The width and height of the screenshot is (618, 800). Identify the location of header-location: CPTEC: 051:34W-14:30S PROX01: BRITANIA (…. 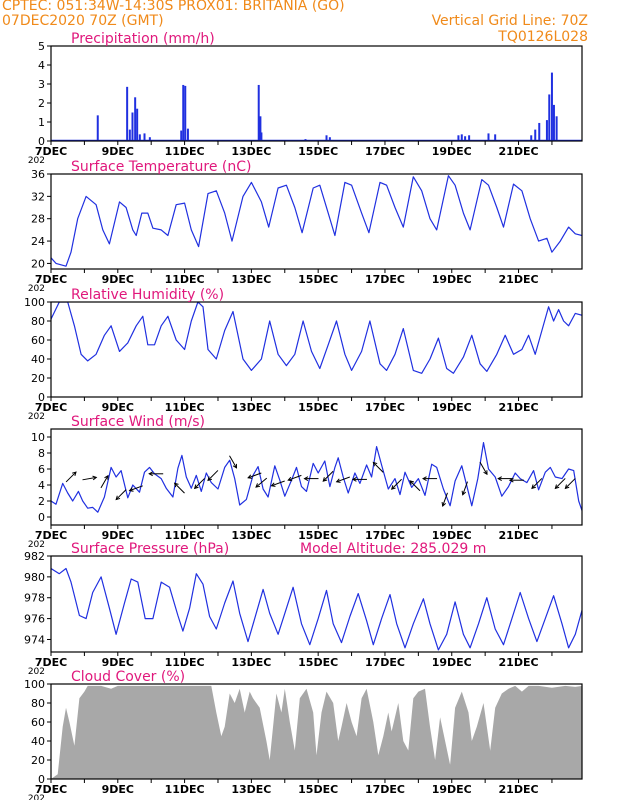
(173, 7).